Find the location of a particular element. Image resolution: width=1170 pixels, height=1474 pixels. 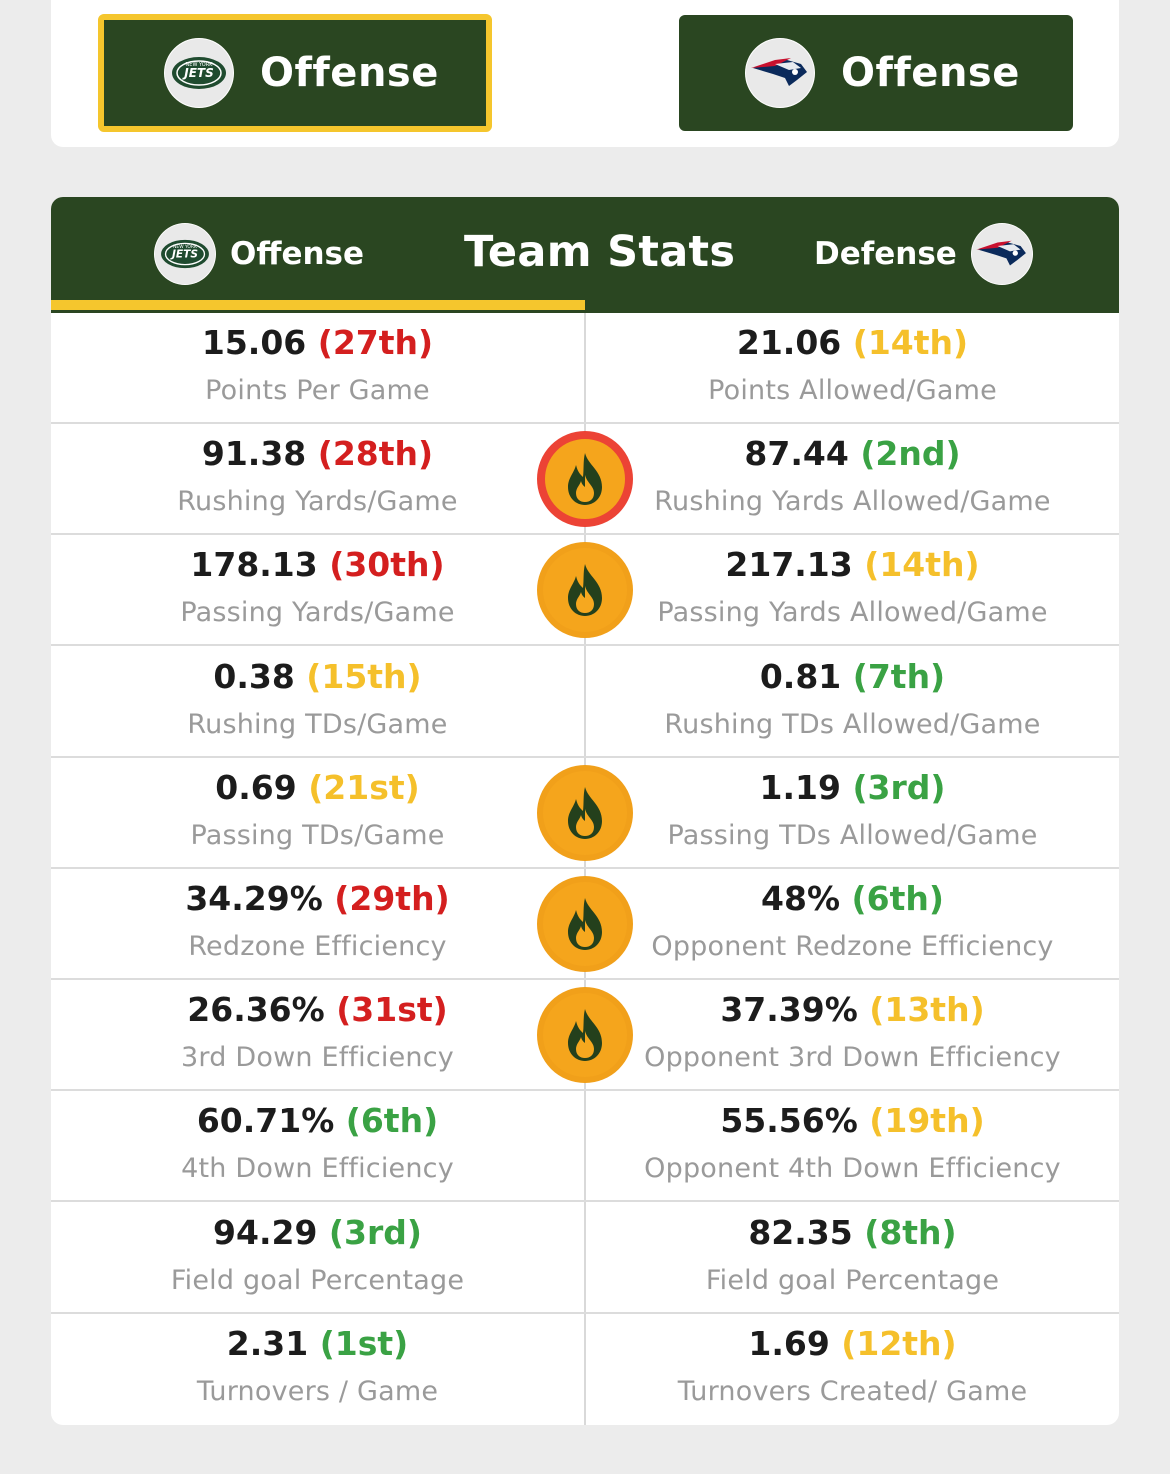

offense-stat-value-line: 60.71% (6th) is located at coordinates (317, 1120).